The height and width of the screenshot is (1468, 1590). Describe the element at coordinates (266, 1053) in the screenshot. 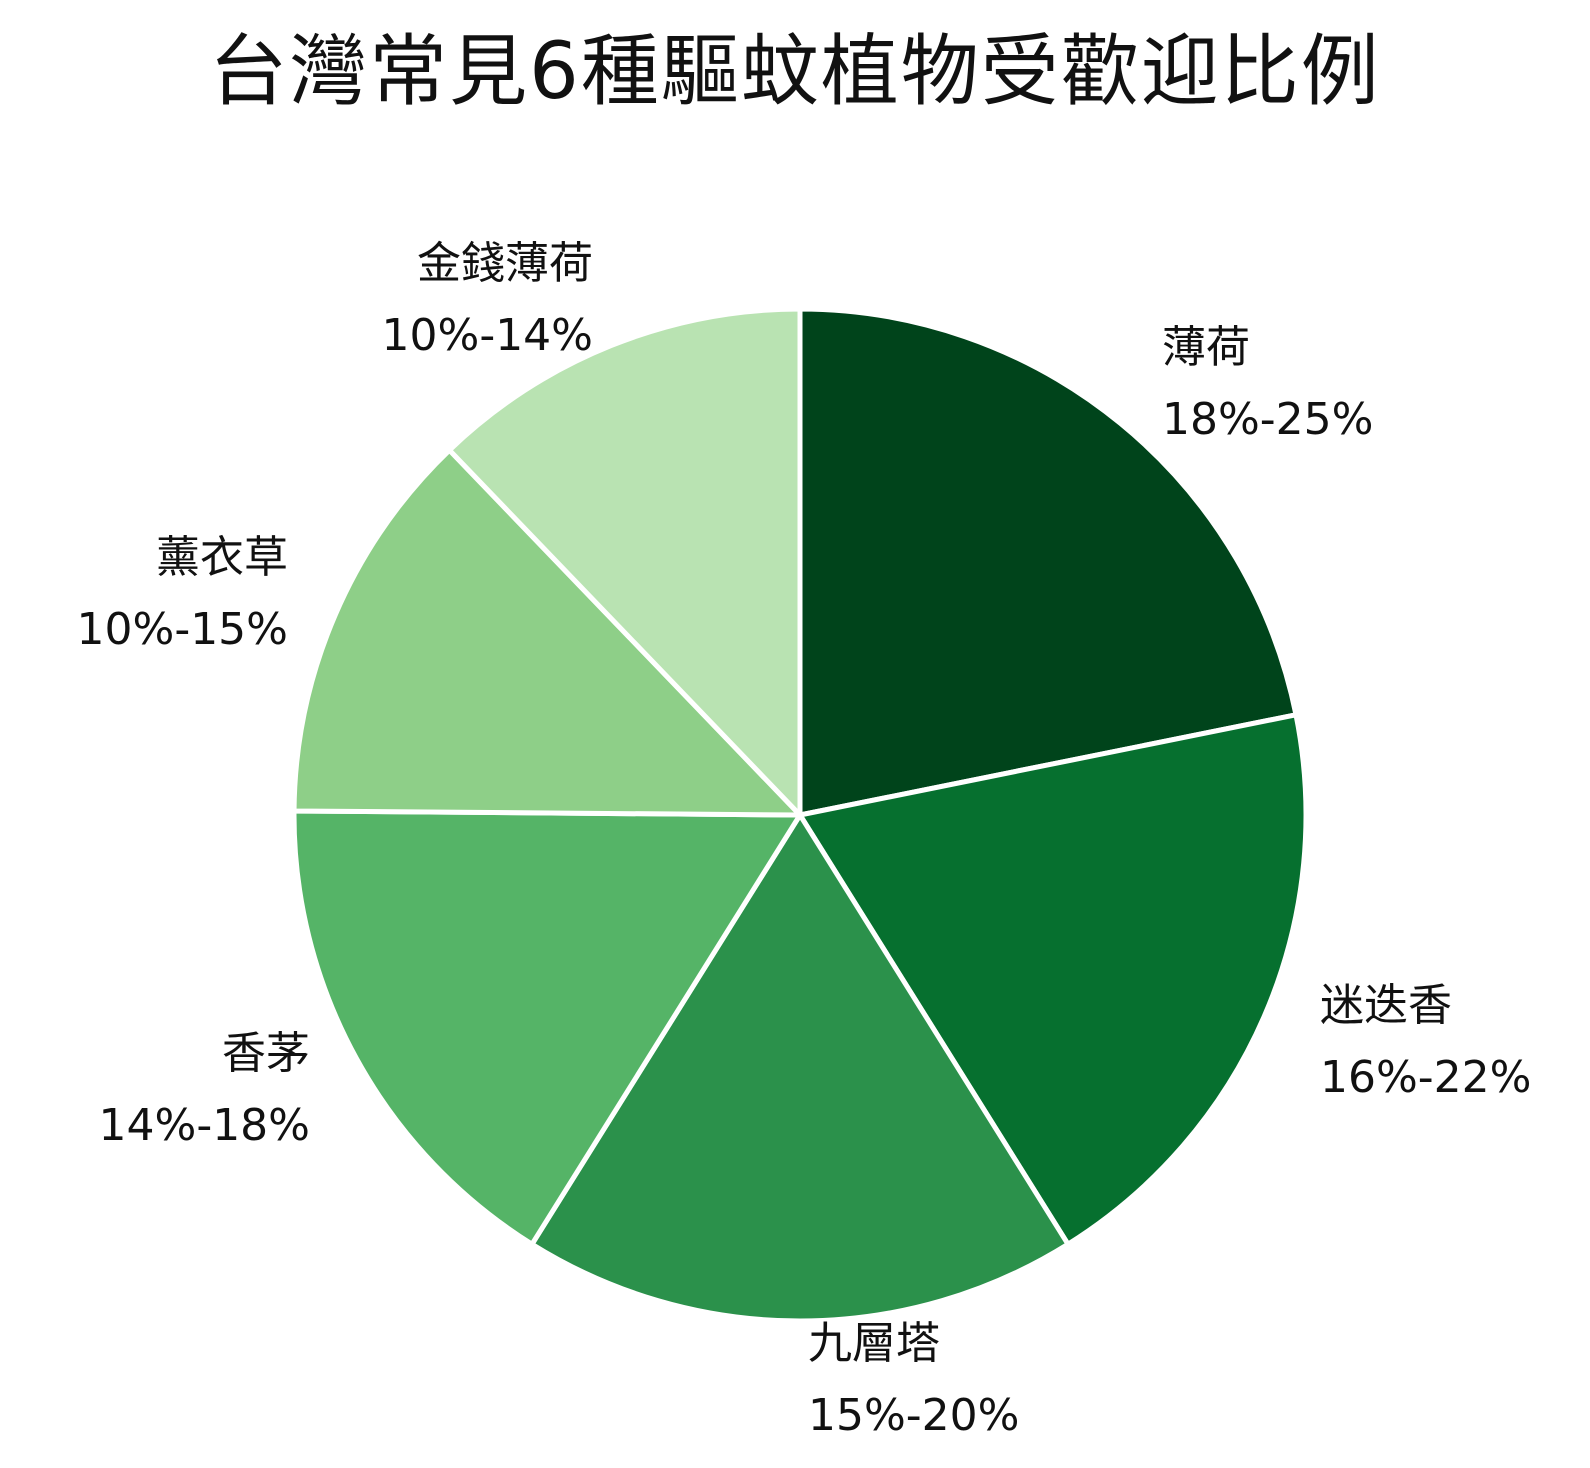

I see `slice-label-name-4: 香茅` at that location.